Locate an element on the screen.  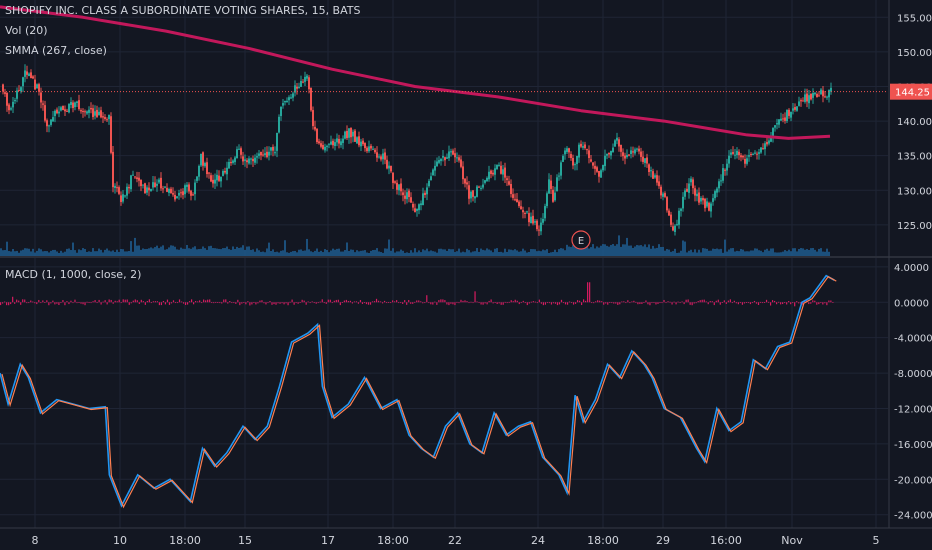
price-tick-label: 155.00 is located at coordinates (914, 18).